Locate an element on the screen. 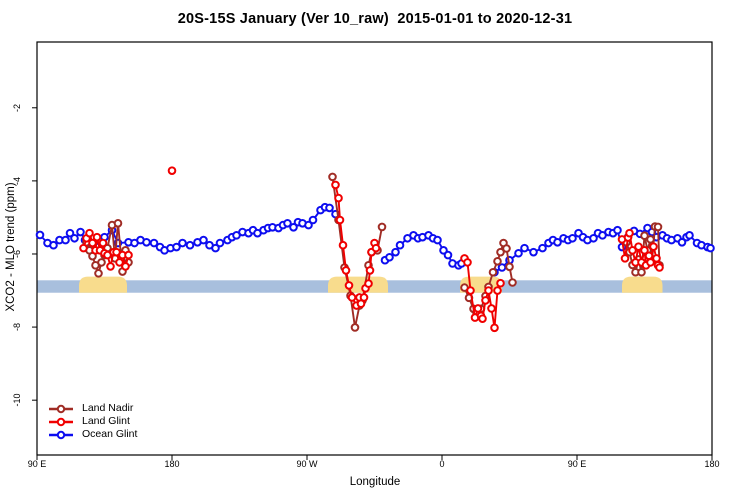 This screenshot has height=500, width=750. legend-item-land-glint: Land Glint is located at coordinates (92, 421).